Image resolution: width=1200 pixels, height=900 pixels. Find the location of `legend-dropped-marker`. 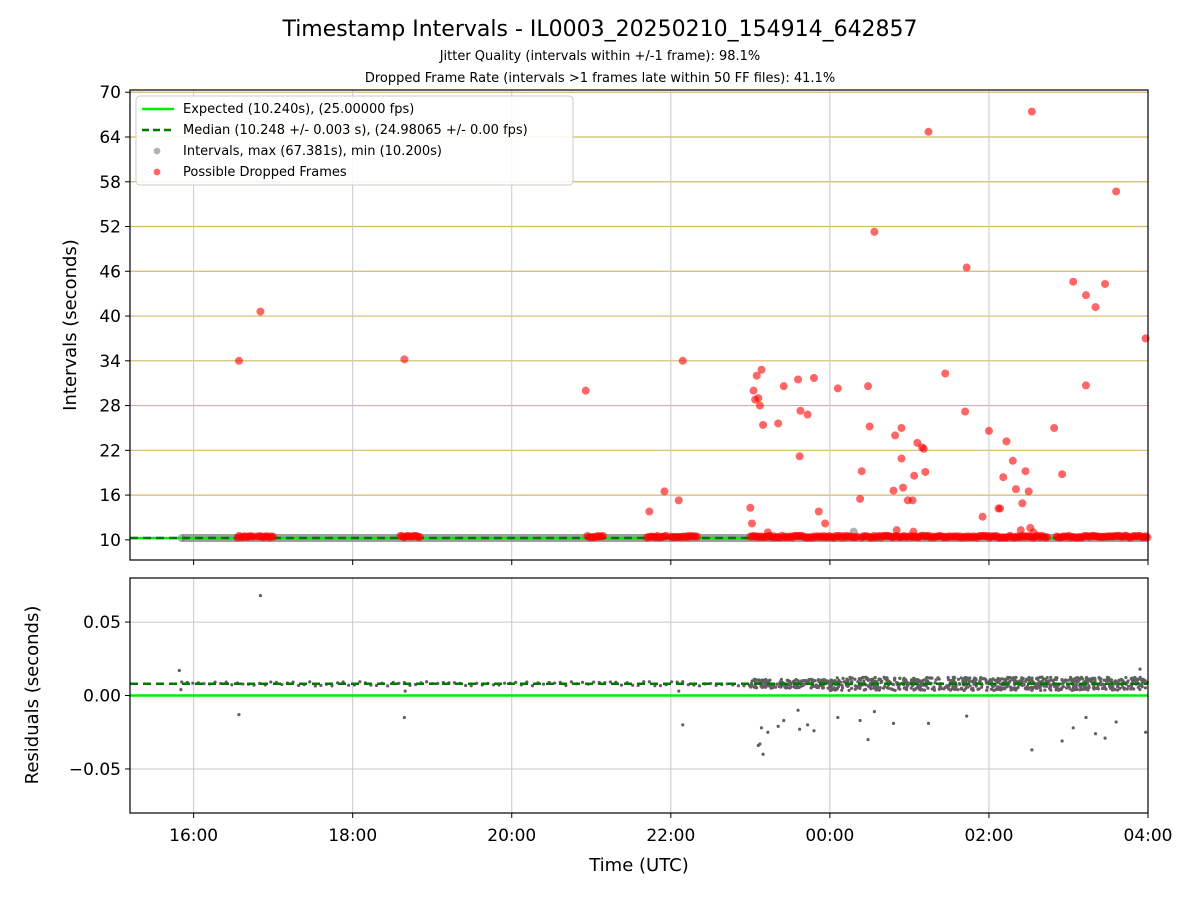

legend-dropped-marker is located at coordinates (157, 172).